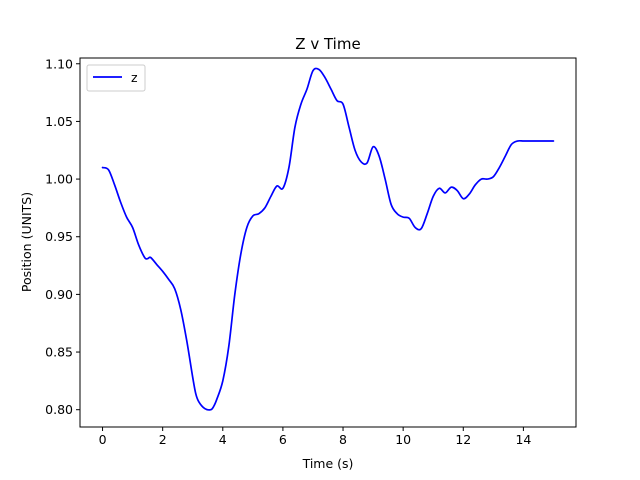 The image size is (640, 480). I want to click on y-tick-label: 1.05, so click(59, 121).